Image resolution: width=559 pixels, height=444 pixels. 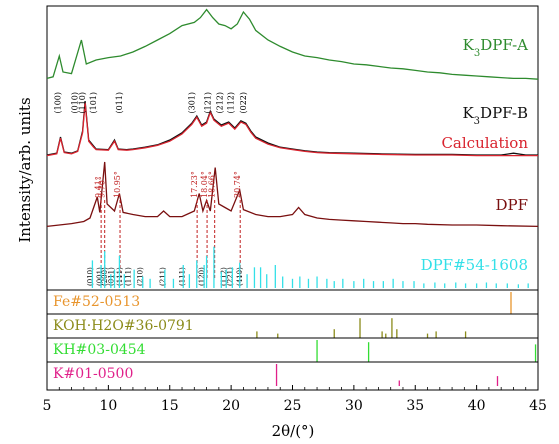 I want to click on series-label: Calculation, so click(x=484, y=143).